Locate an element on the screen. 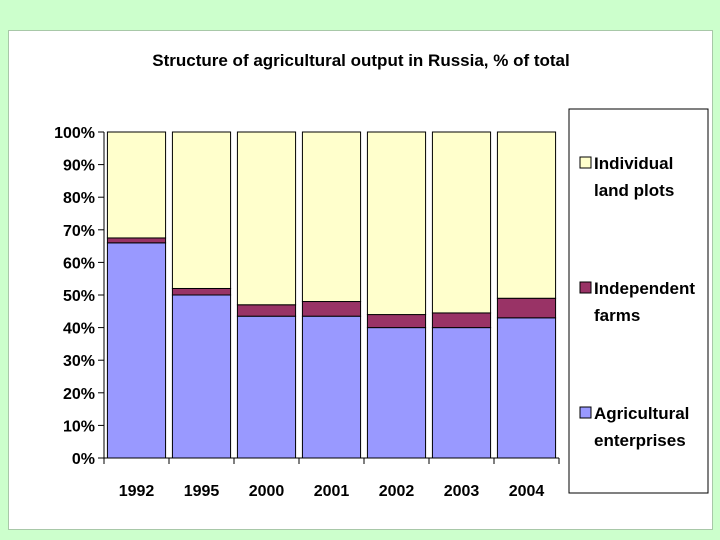 The image size is (720, 540). y-tick-label: 40% is located at coordinates (79, 329).